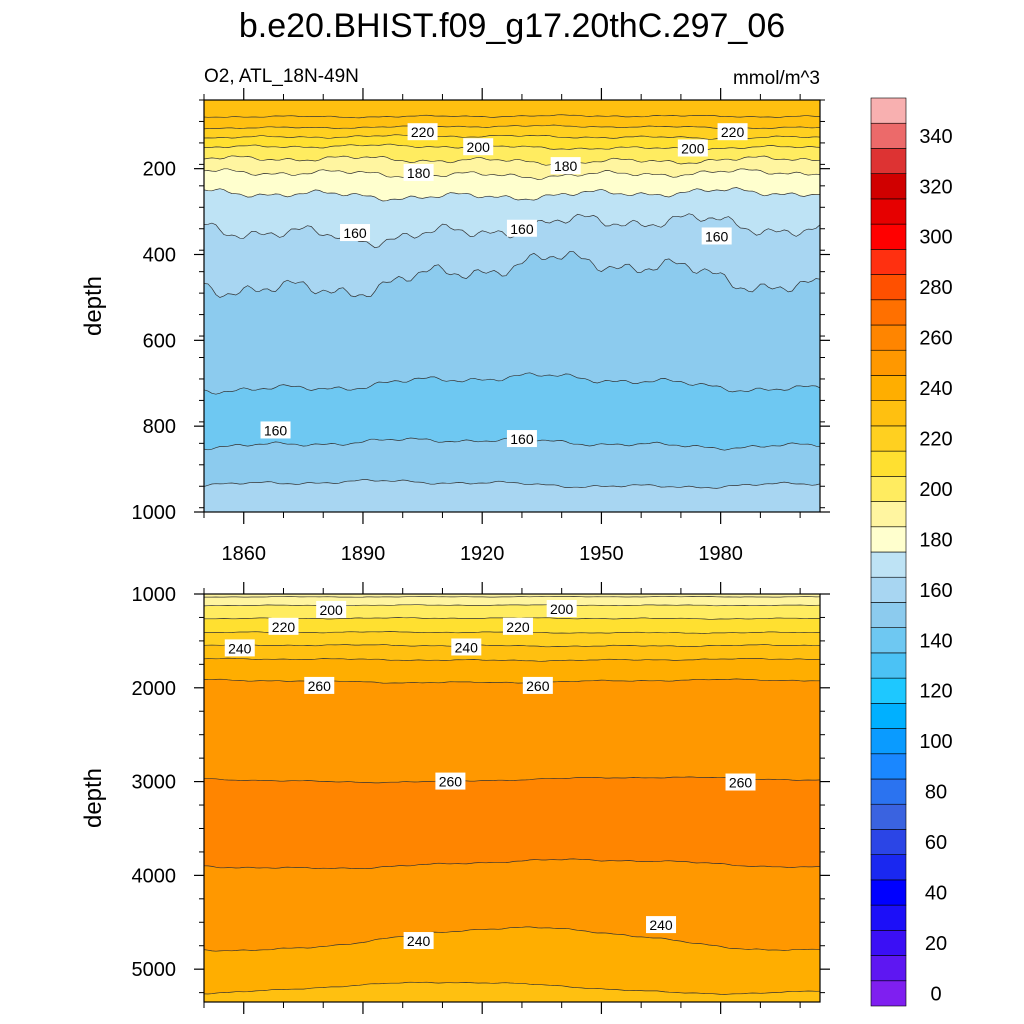  What do you see at coordinates (512, 26) in the screenshot?
I see `chart-title: b.e20.BHIST.f09_g17.20thC.297_06` at bounding box center [512, 26].